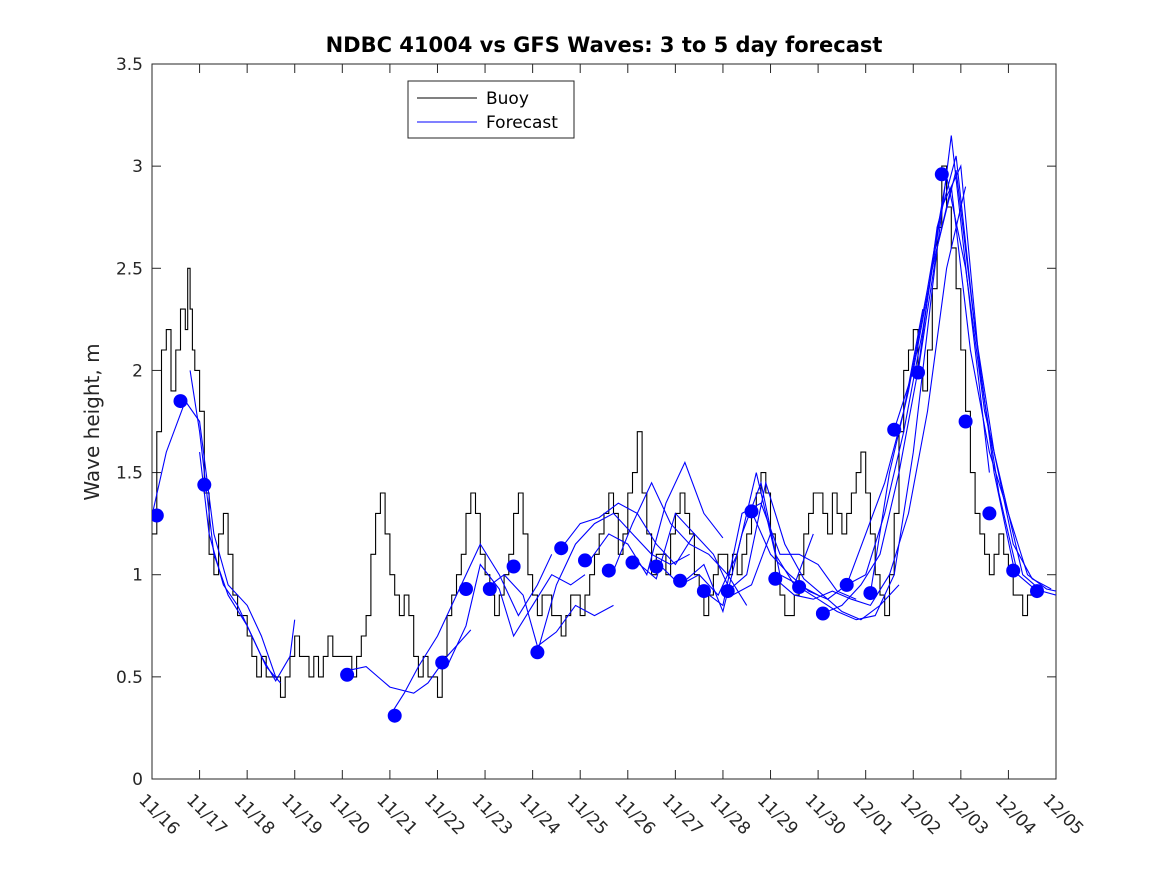  Describe the element at coordinates (507, 99) in the screenshot. I see `legend-label-buoy: Buoy` at that location.